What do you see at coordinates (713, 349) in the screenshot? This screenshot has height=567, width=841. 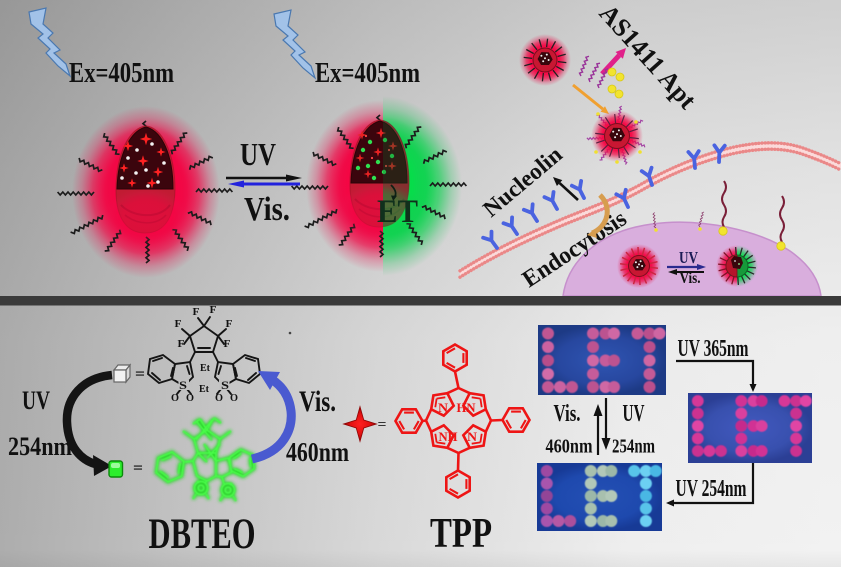 I see `svg-text: UV 365nm` at bounding box center [713, 349].